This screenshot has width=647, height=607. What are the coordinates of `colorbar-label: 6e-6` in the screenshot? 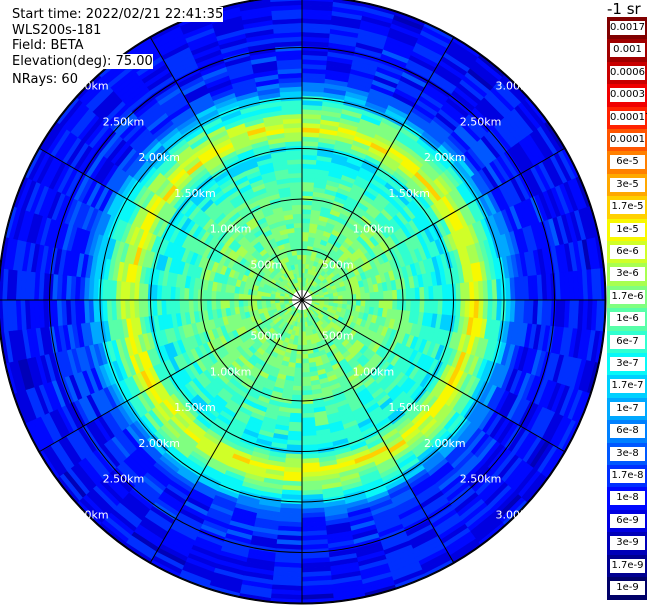 It's located at (627, 252).